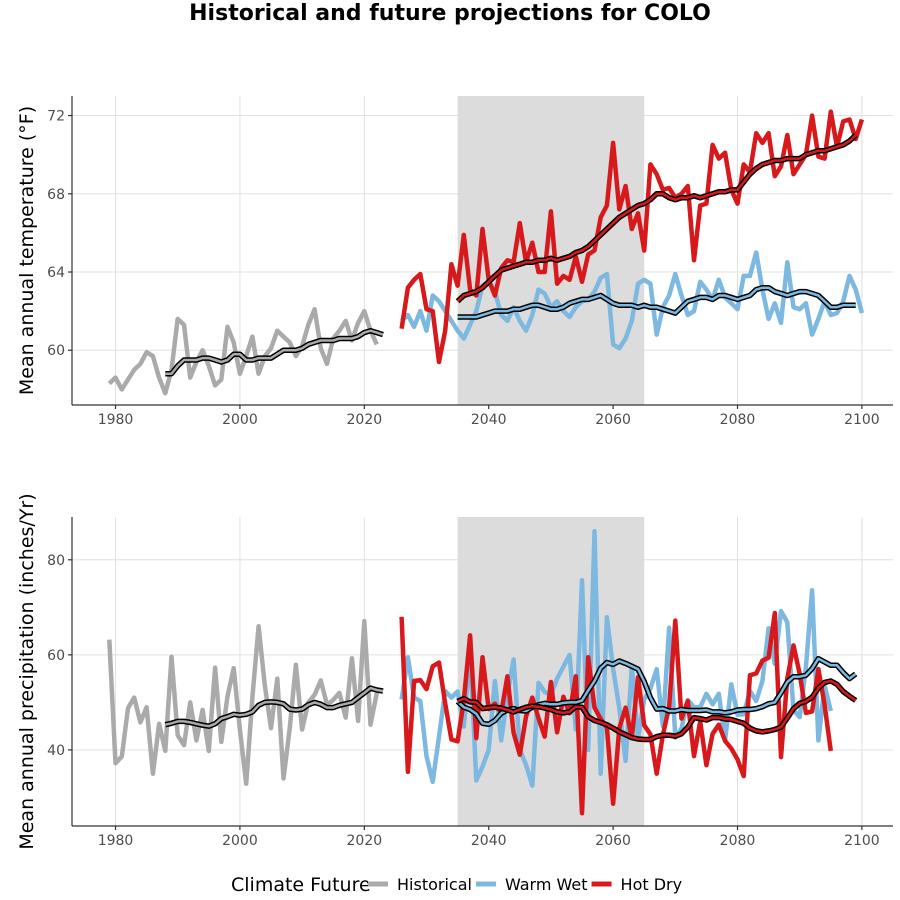  I want to click on legend-label-historical: Historical, so click(434, 884).